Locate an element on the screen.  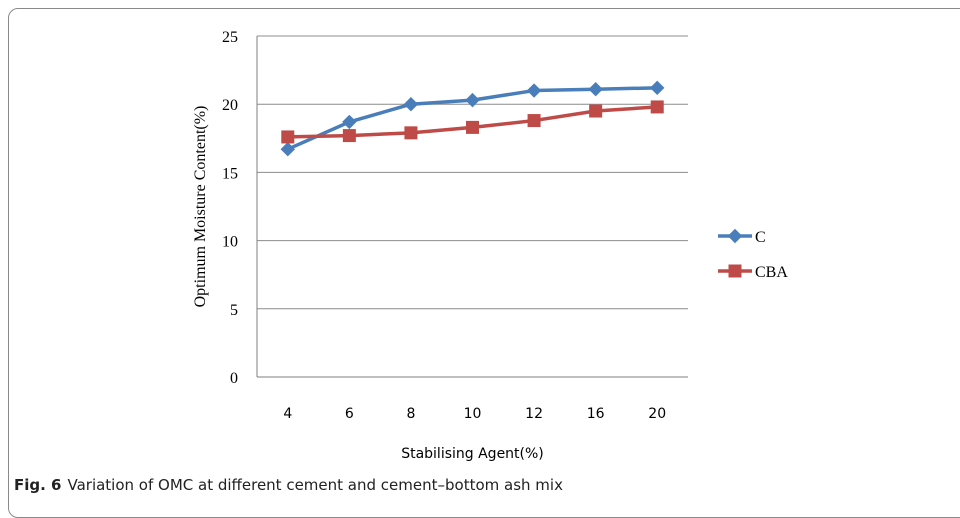
legend-label-cba: CBA is located at coordinates (771, 272).